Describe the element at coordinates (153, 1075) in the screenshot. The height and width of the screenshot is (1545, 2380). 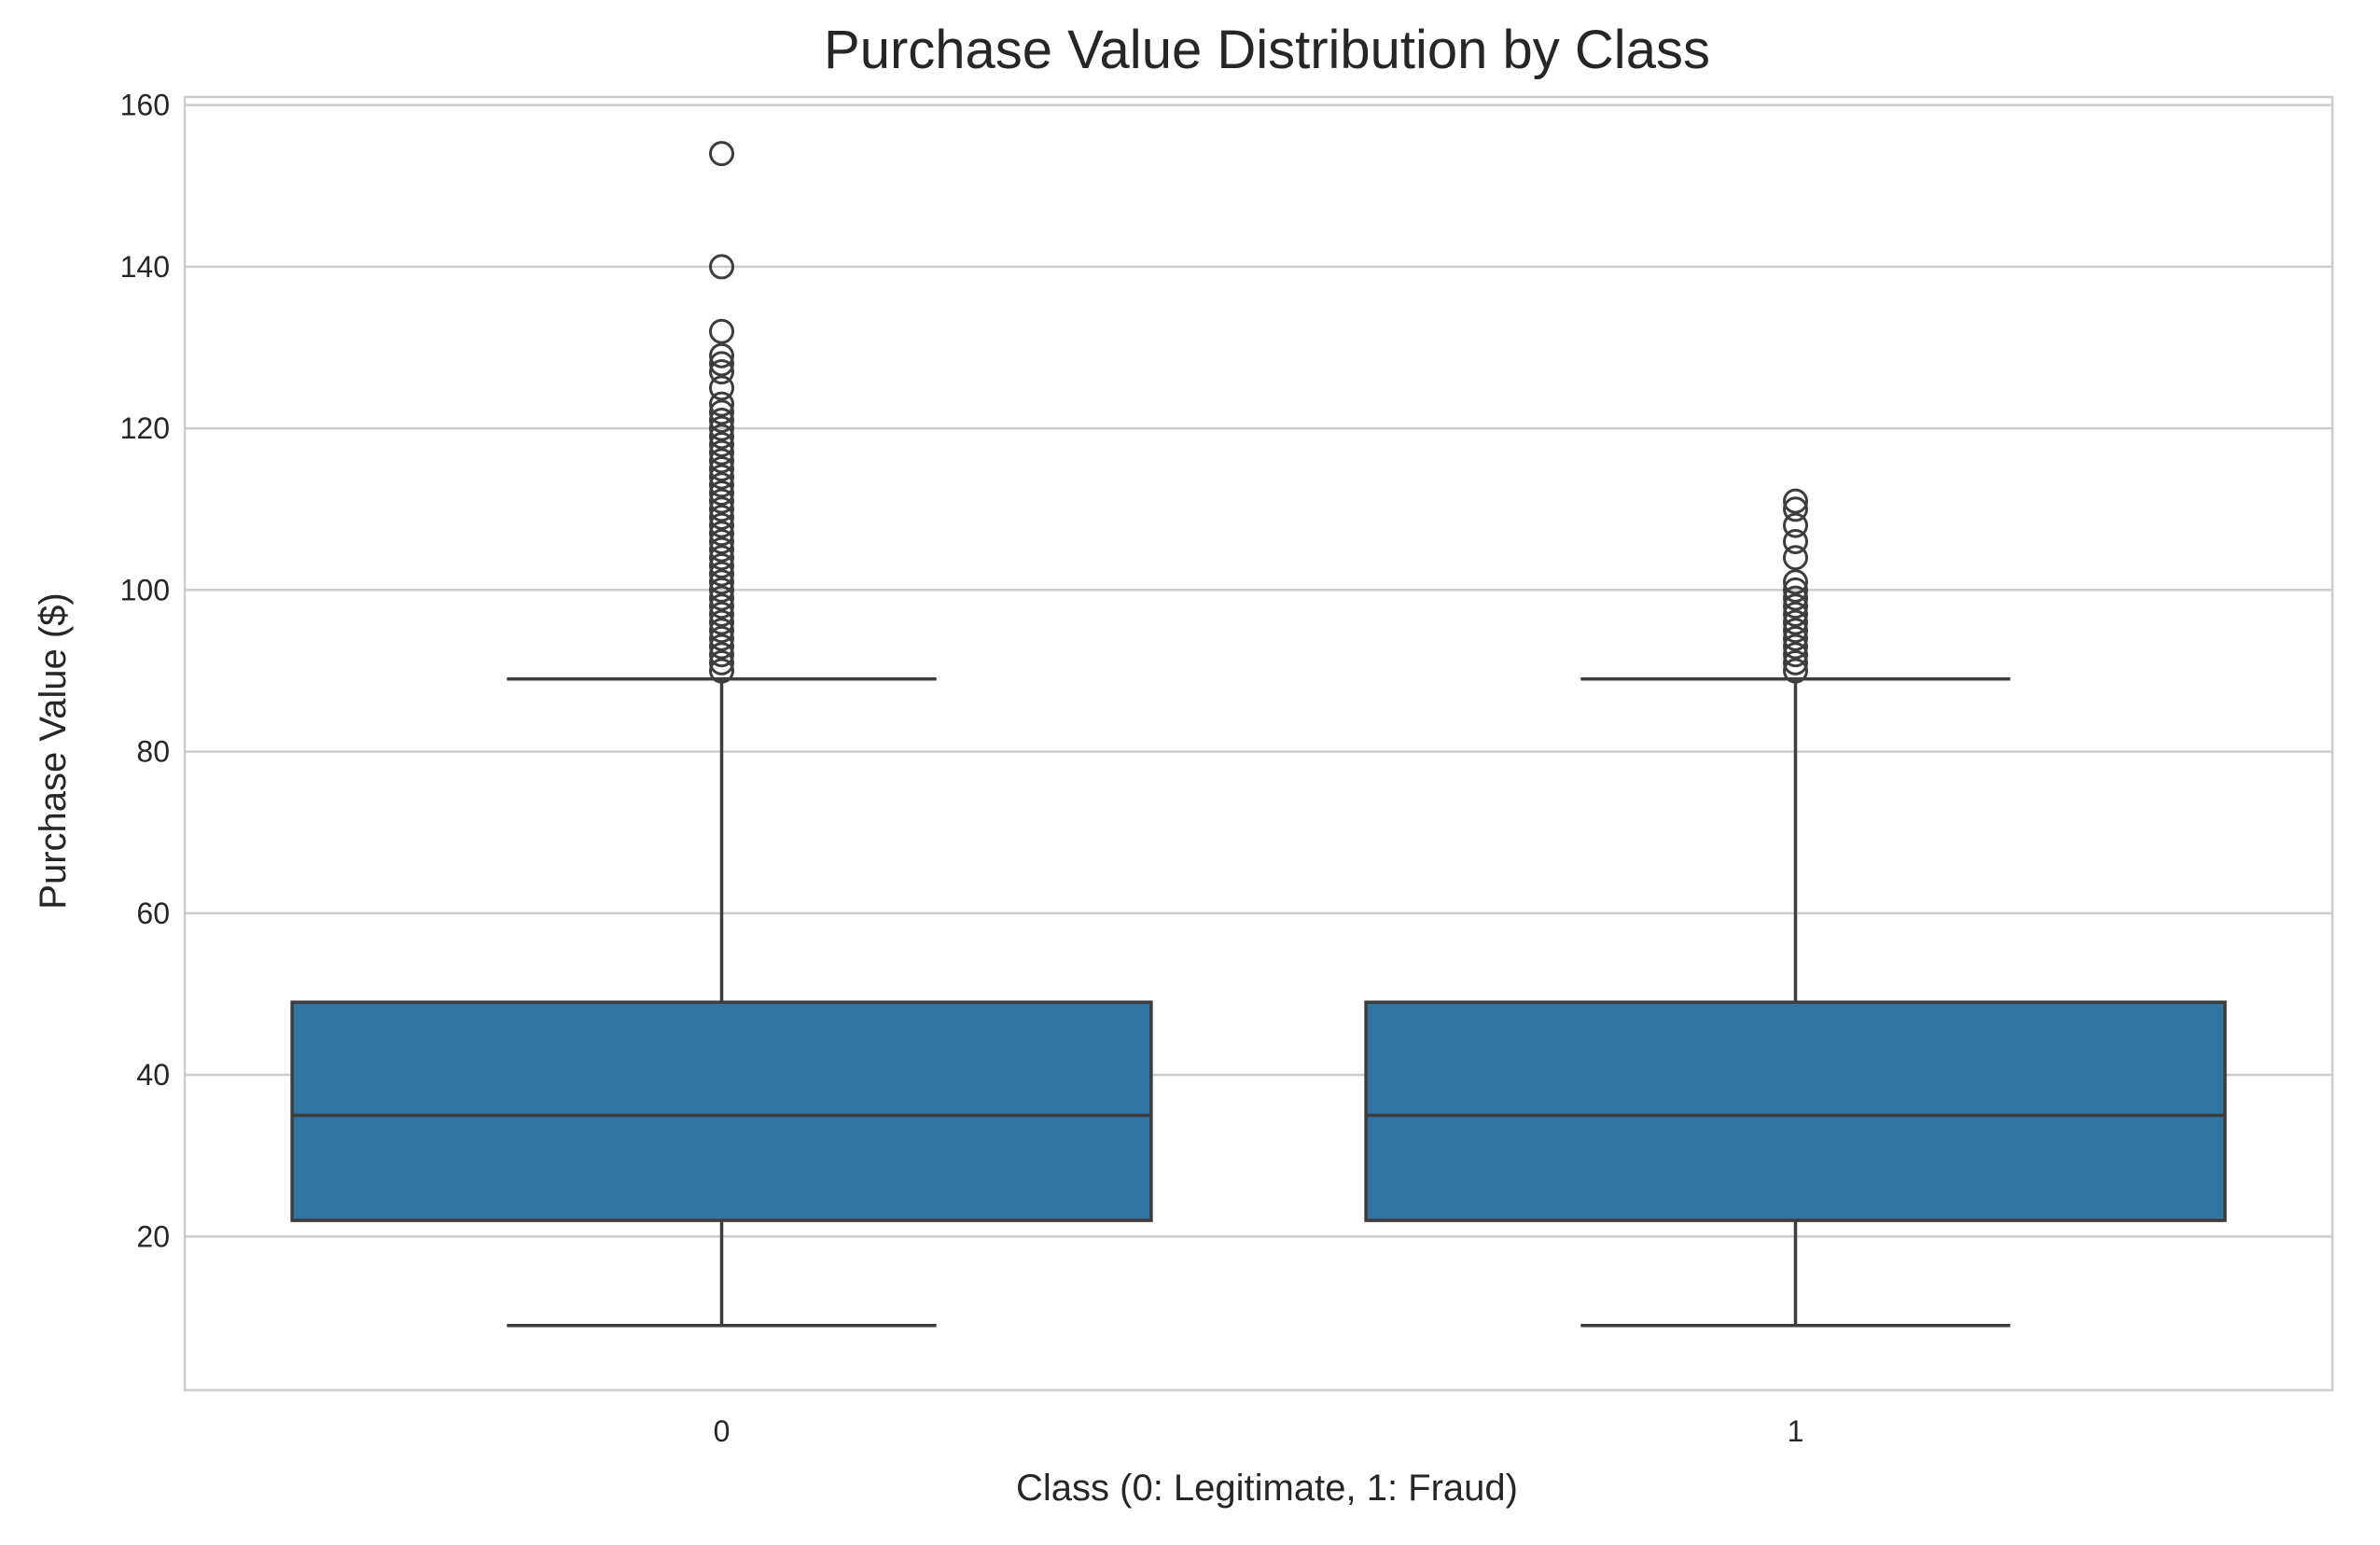
I see `y-tick-label: 40` at that location.